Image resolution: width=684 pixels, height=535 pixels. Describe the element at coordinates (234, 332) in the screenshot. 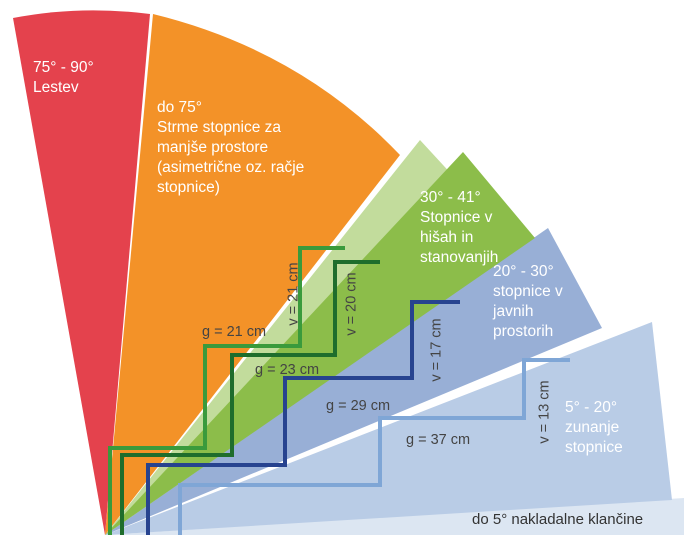

I see `dim-g21-label: g = 21 cm` at that location.